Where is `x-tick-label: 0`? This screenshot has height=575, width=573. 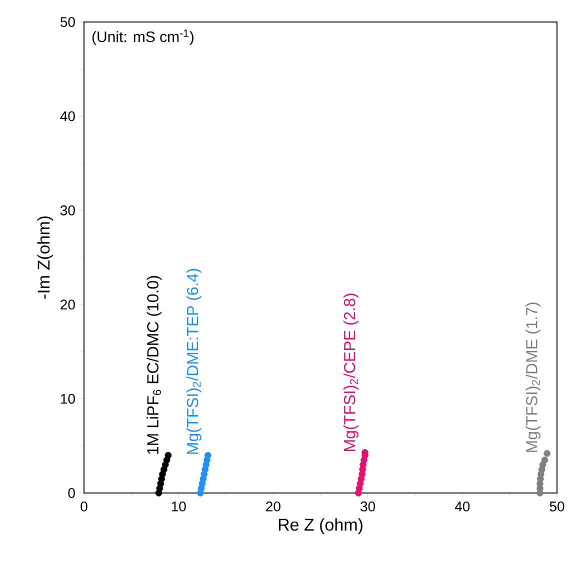 x-tick-label: 0 is located at coordinates (84, 507).